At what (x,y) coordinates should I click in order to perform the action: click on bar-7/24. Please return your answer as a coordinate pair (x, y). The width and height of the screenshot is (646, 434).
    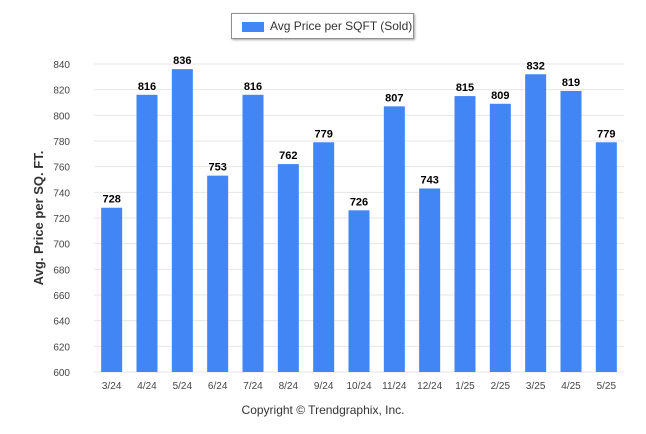
    Looking at the image, I should click on (253, 233).